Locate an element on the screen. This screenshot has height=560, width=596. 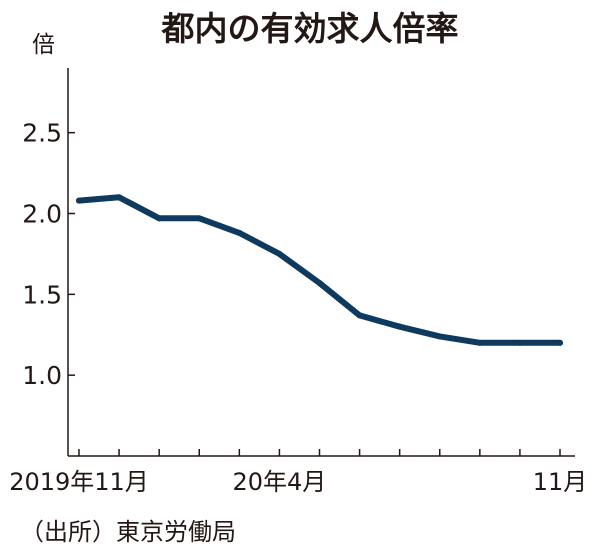
y-tick-label: 2.5 is located at coordinates (42, 133).